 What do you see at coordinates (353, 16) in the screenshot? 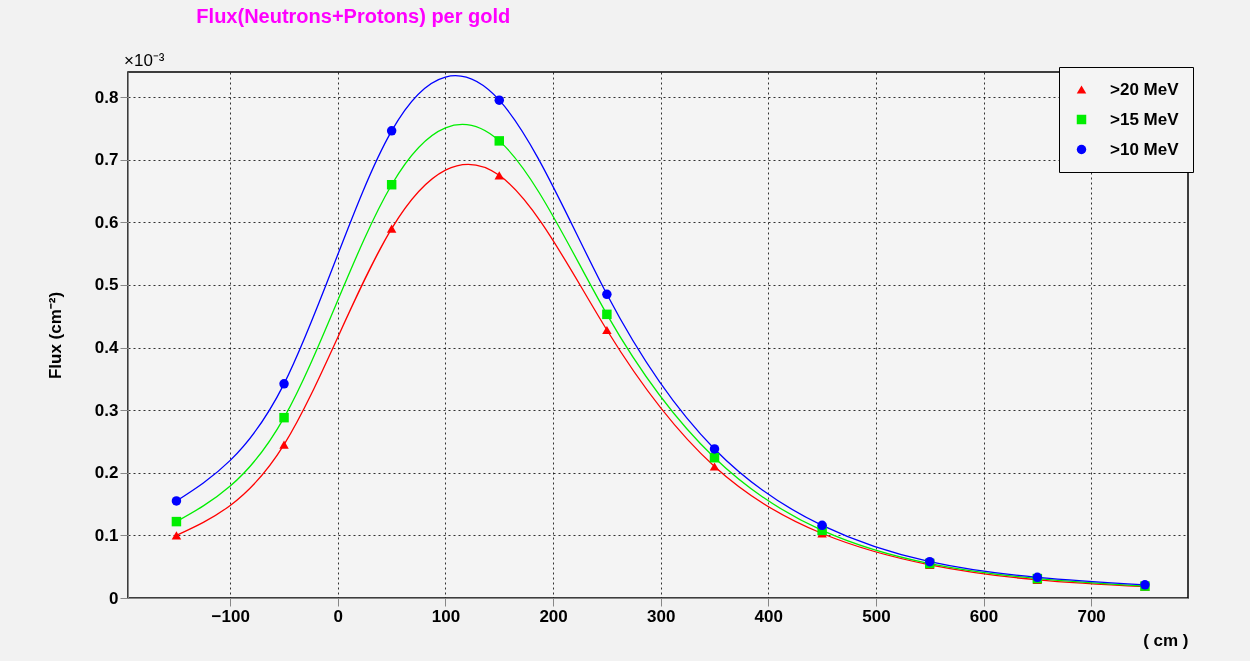
I see `chart-title: Flux(Neutrons+Protons) per gold` at bounding box center [353, 16].